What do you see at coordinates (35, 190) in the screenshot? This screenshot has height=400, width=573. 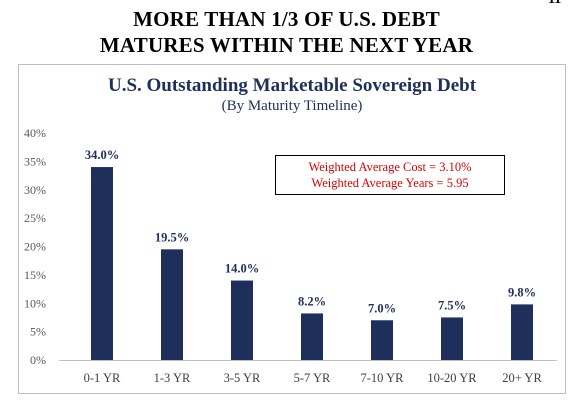 I see `y-tick-label: 30%` at bounding box center [35, 190].